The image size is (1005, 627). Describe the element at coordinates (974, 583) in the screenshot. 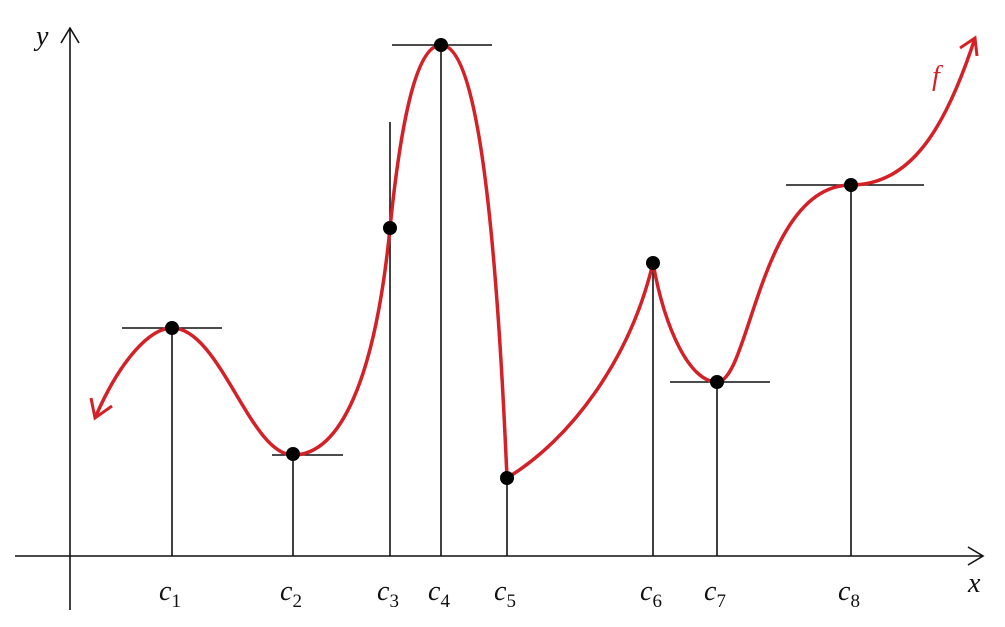

I see `x-label: x` at that location.